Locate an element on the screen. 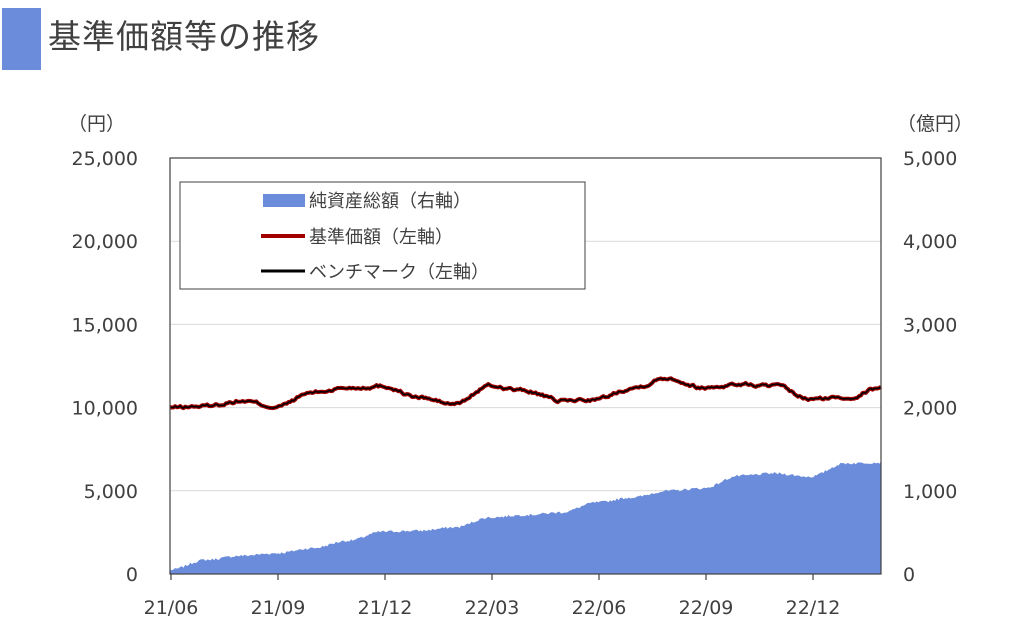 Image resolution: width=1012 pixels, height=625 pixels. x-tick-label: 21/06 is located at coordinates (171, 608).